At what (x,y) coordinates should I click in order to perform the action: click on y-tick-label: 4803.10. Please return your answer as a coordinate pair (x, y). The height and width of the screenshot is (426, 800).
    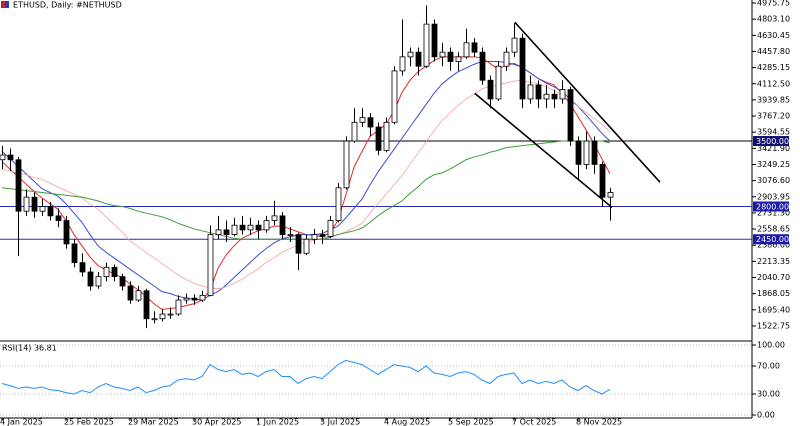
    Looking at the image, I should click on (773, 19).